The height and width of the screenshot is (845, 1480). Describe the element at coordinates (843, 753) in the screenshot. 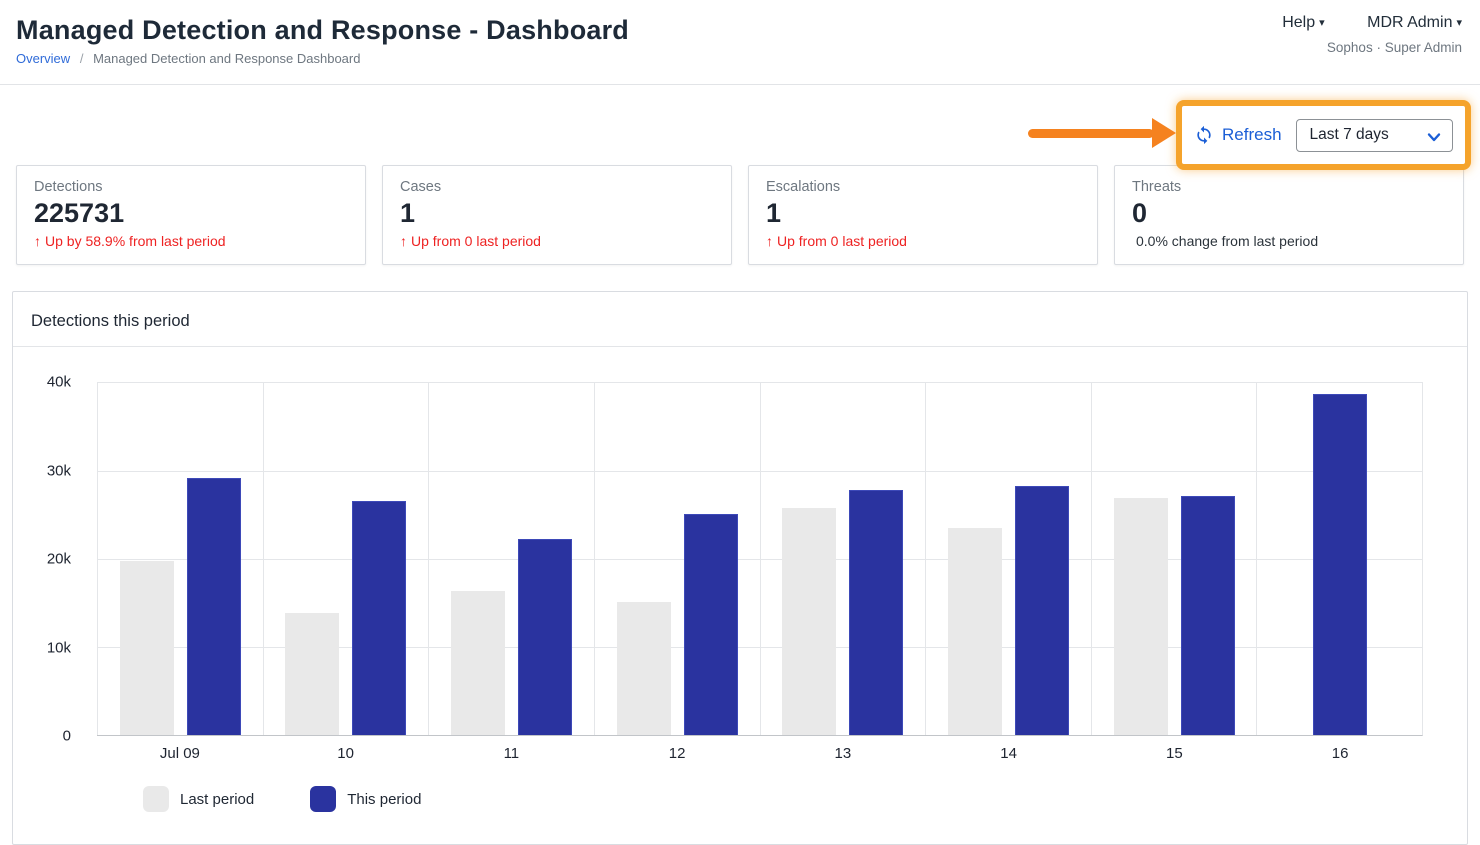

I see `x-tick-label: 13` at that location.